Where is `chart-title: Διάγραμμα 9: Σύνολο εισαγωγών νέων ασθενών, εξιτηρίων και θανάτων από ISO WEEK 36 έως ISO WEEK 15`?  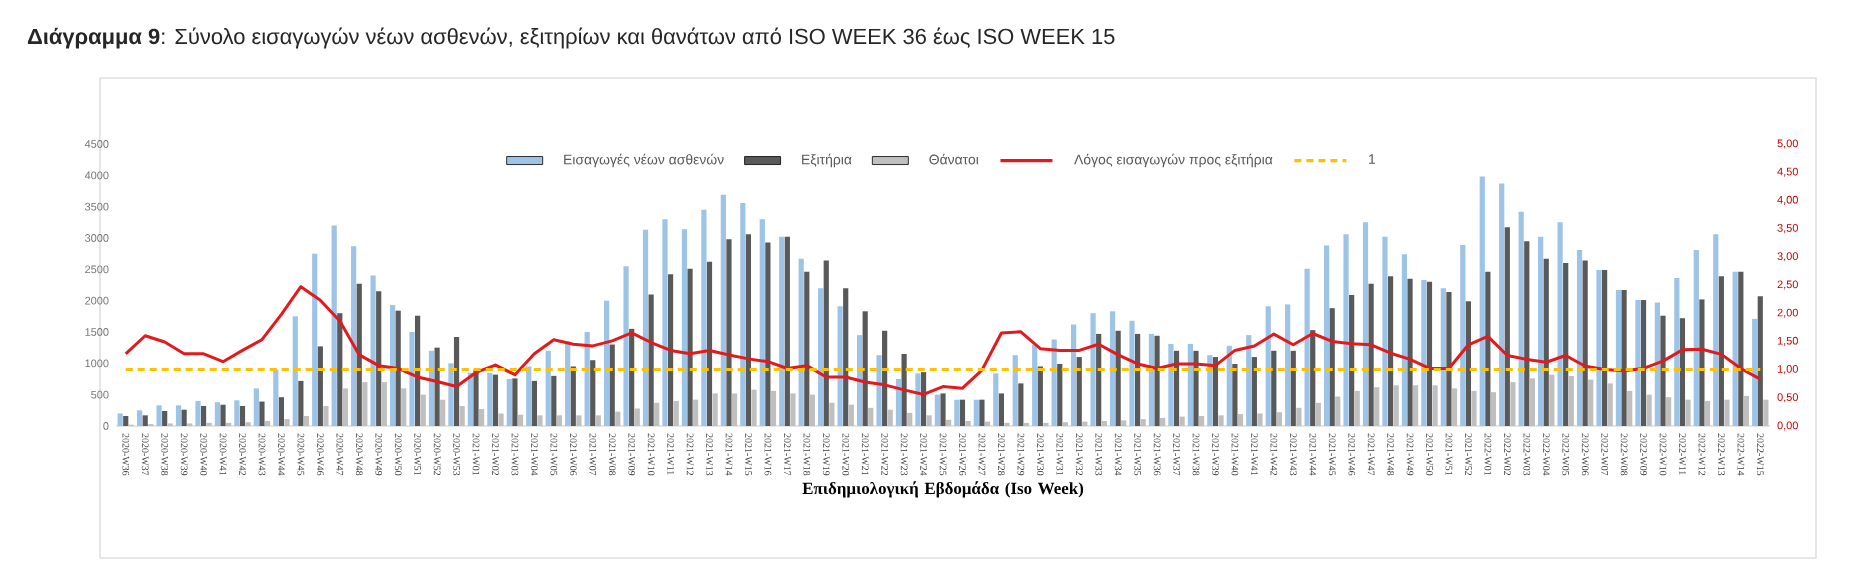
chart-title: Διάγραμμα 9: Σύνολο εισαγωγών νέων ασθενών, εξιτηρίων και θανάτων από ISO WEEK 36 έως ISO WEEK 15 is located at coordinates (571, 38).